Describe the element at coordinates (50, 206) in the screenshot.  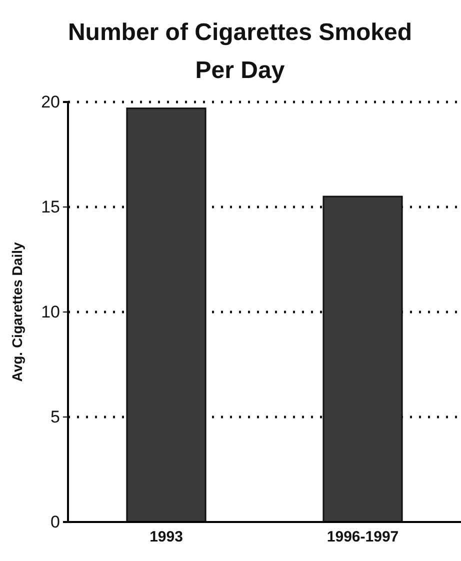
I see `y-tick-label: 15` at that location.